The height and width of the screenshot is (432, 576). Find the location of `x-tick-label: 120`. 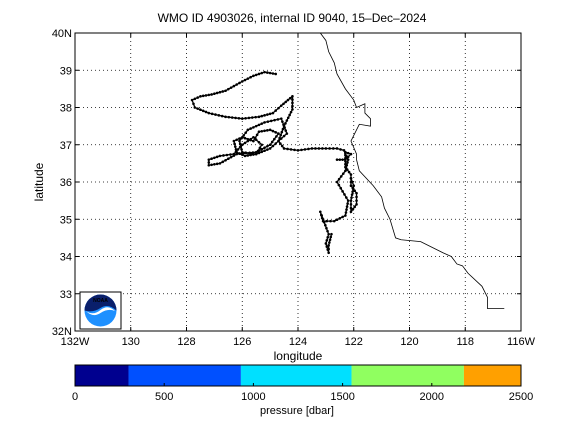

x-tick-label: 120 is located at coordinates (409, 342).